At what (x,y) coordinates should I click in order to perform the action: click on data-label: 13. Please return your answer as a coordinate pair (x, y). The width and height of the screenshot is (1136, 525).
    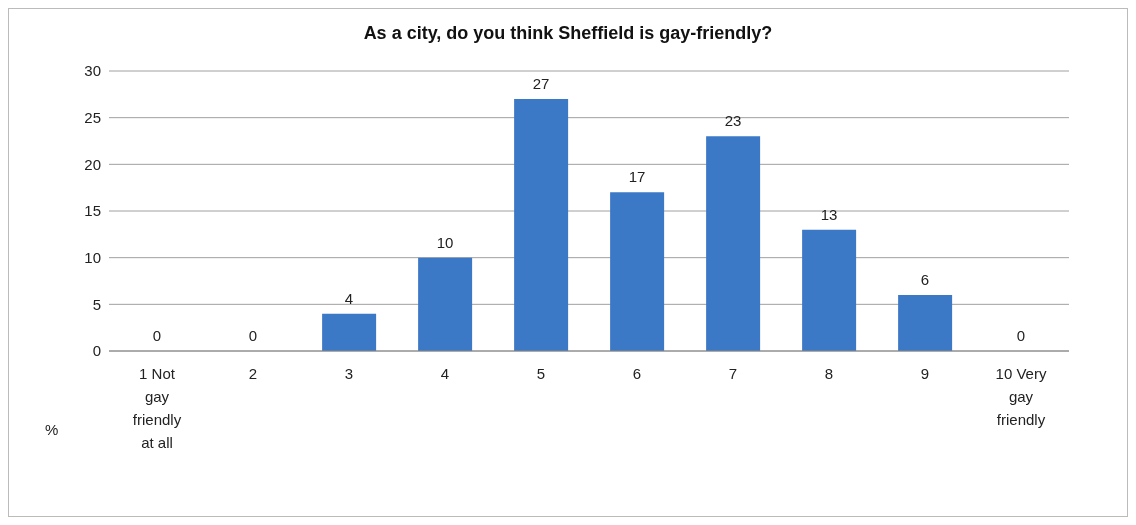
    Looking at the image, I should click on (829, 214).